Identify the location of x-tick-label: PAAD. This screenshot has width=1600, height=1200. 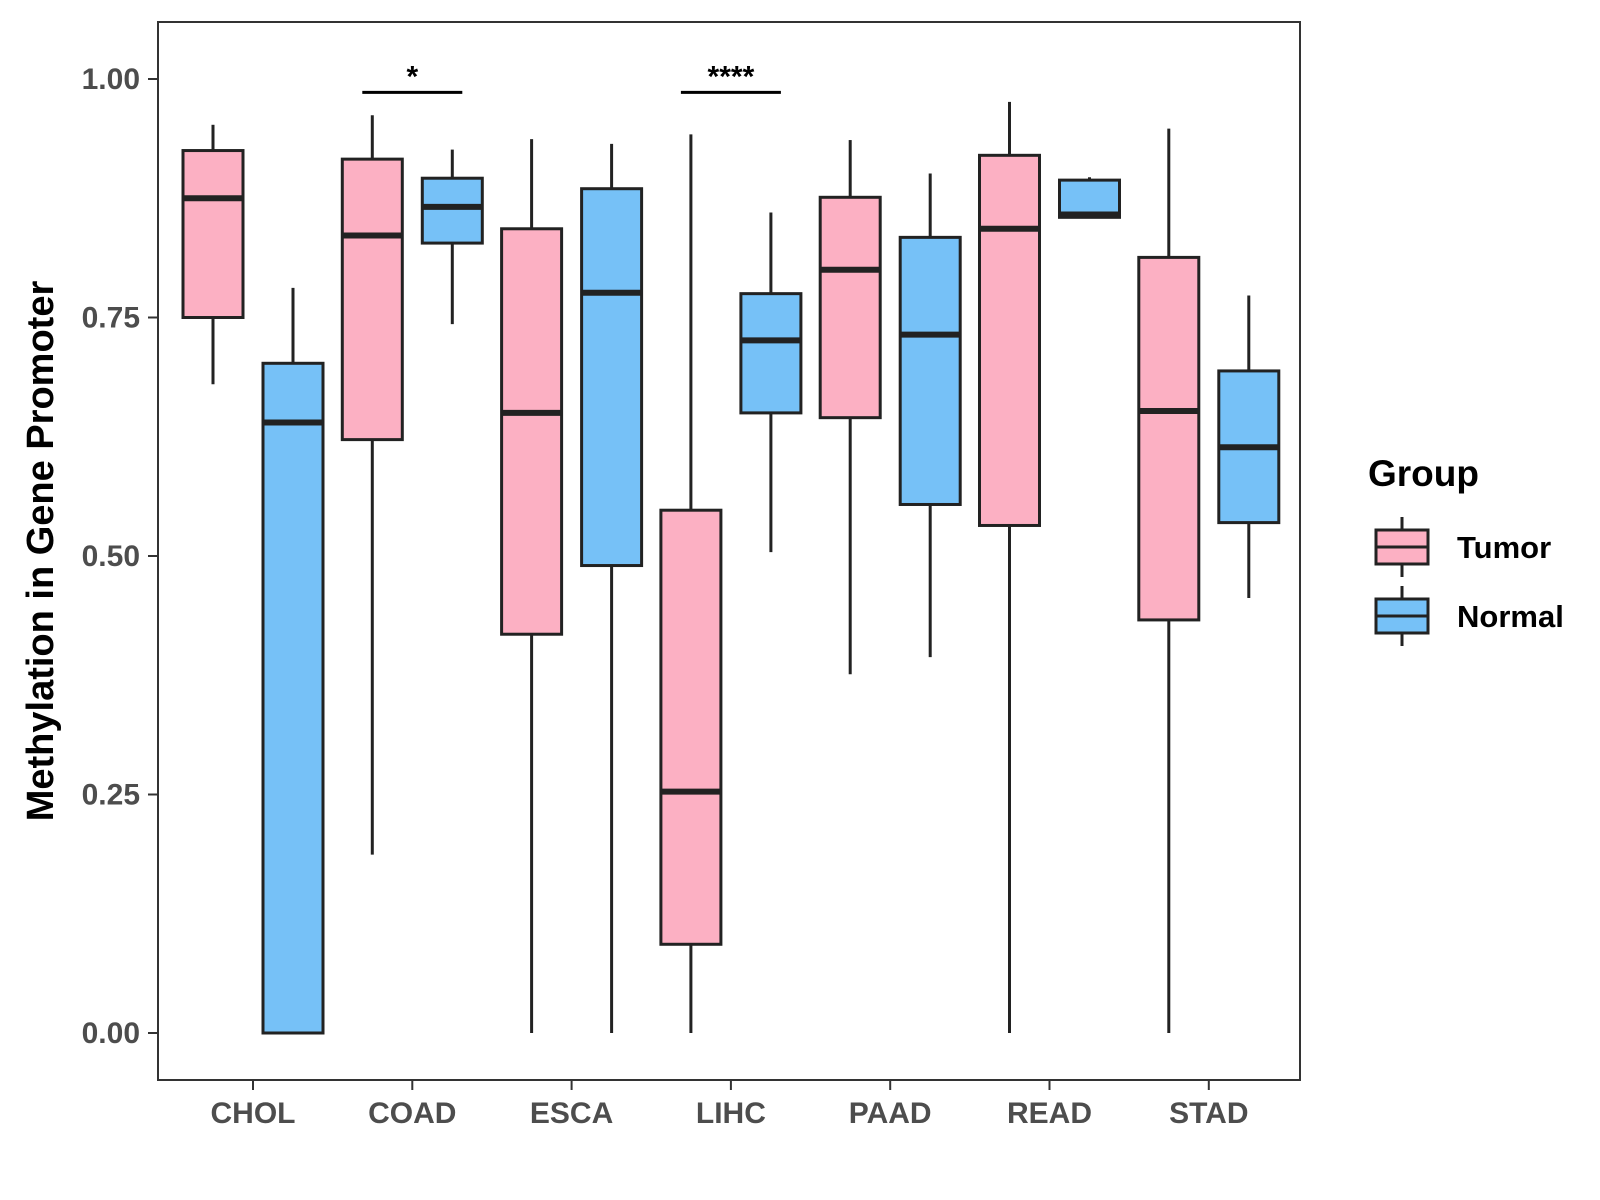
(890, 1113).